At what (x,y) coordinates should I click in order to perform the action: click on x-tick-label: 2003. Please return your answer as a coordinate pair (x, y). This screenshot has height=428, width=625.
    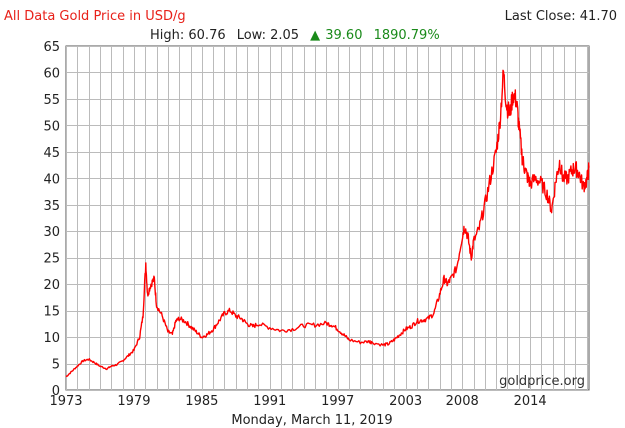
    Looking at the image, I should click on (405, 401).